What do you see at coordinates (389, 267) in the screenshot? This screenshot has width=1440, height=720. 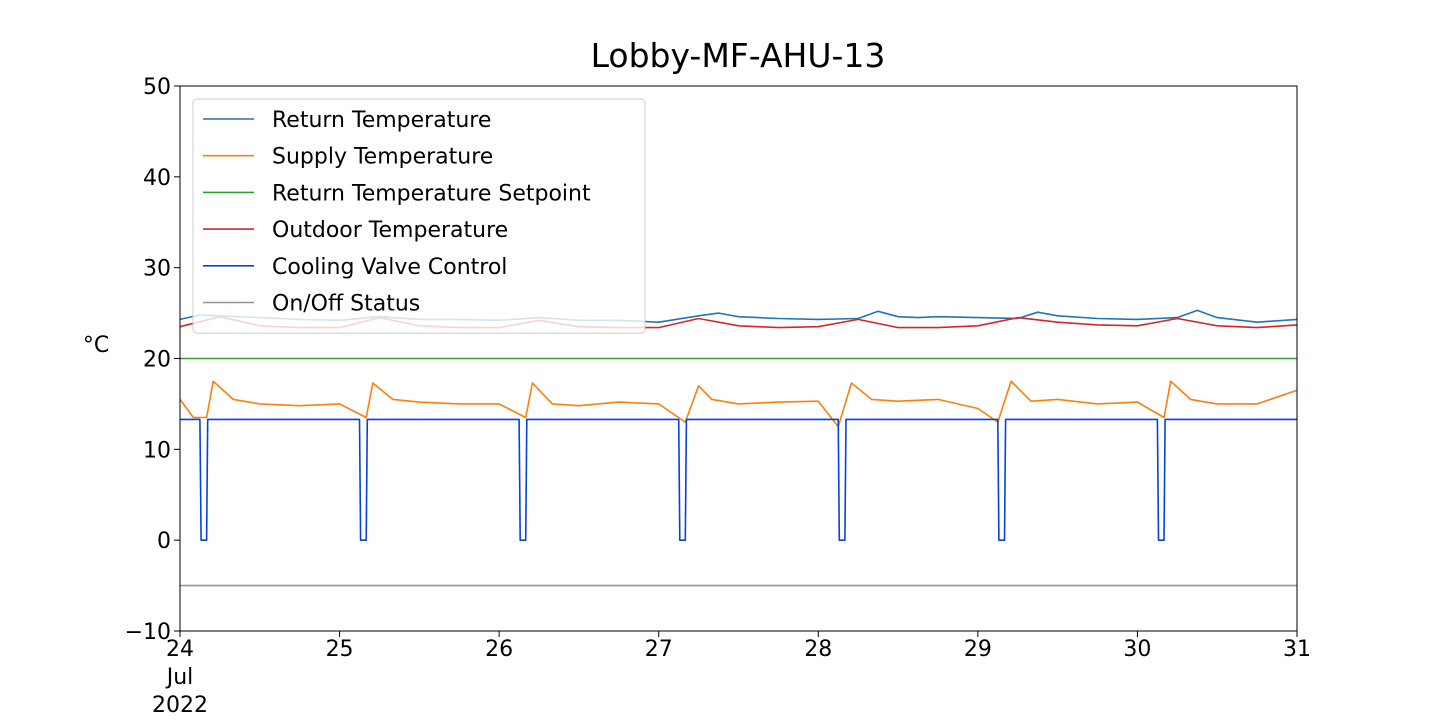 I see `legend-label-cooling-valve-control: Cooling Valve Control` at bounding box center [389, 267].